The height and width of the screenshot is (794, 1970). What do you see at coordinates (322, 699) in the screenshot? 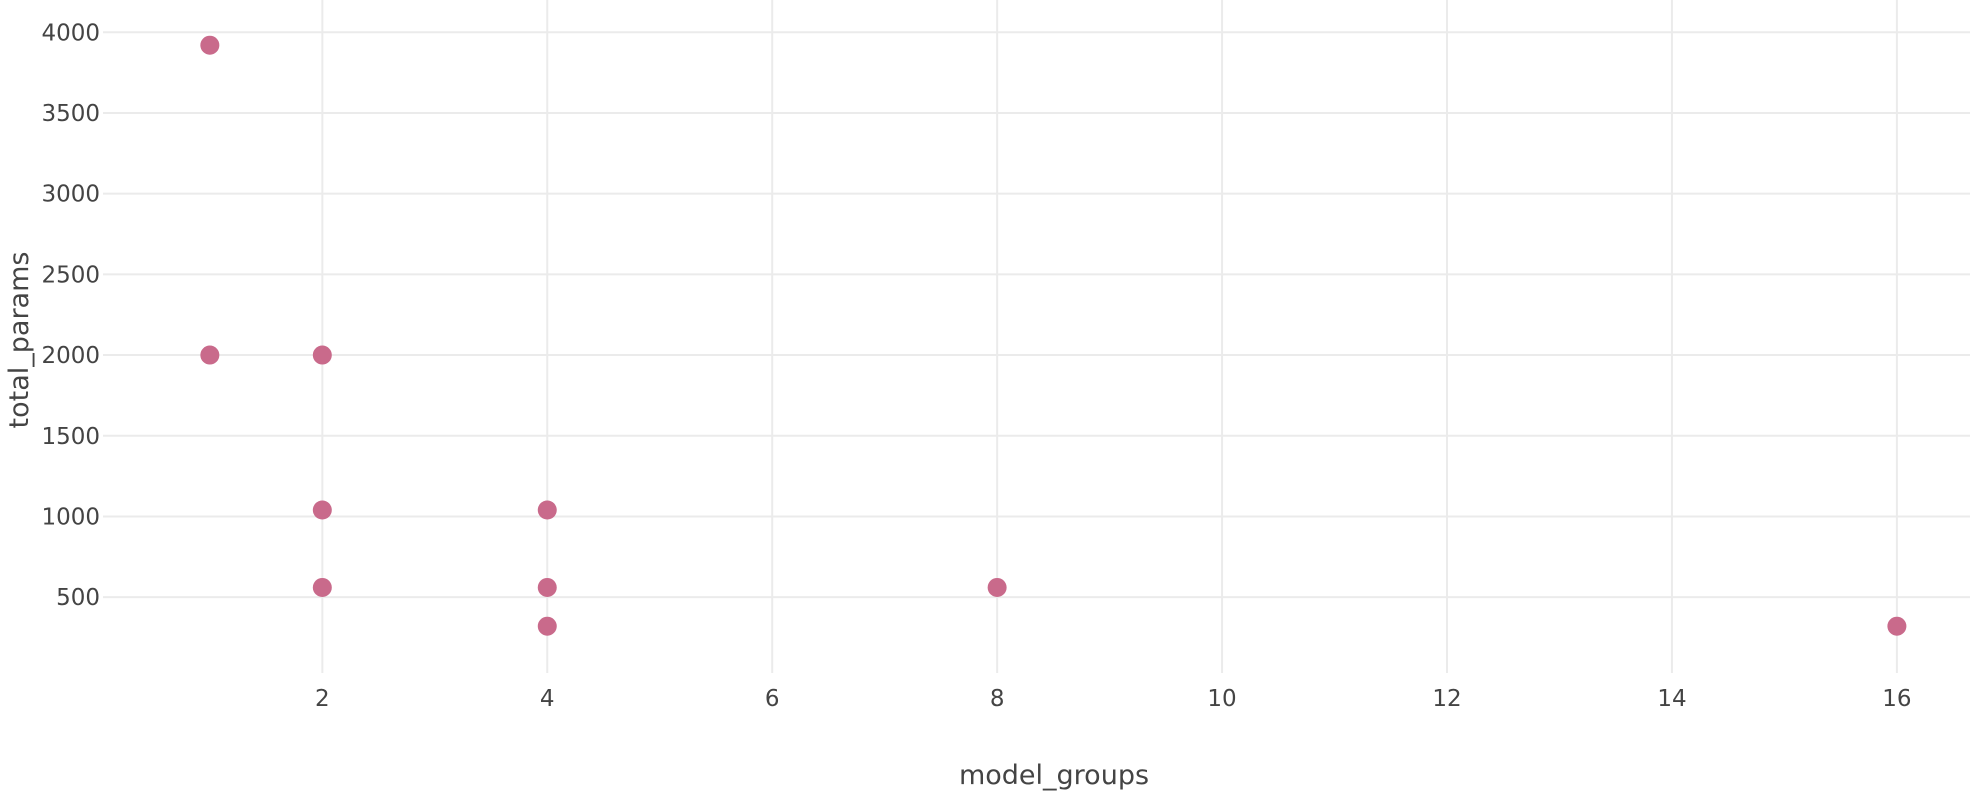
I see `x-tick-label: 2` at bounding box center [322, 699].